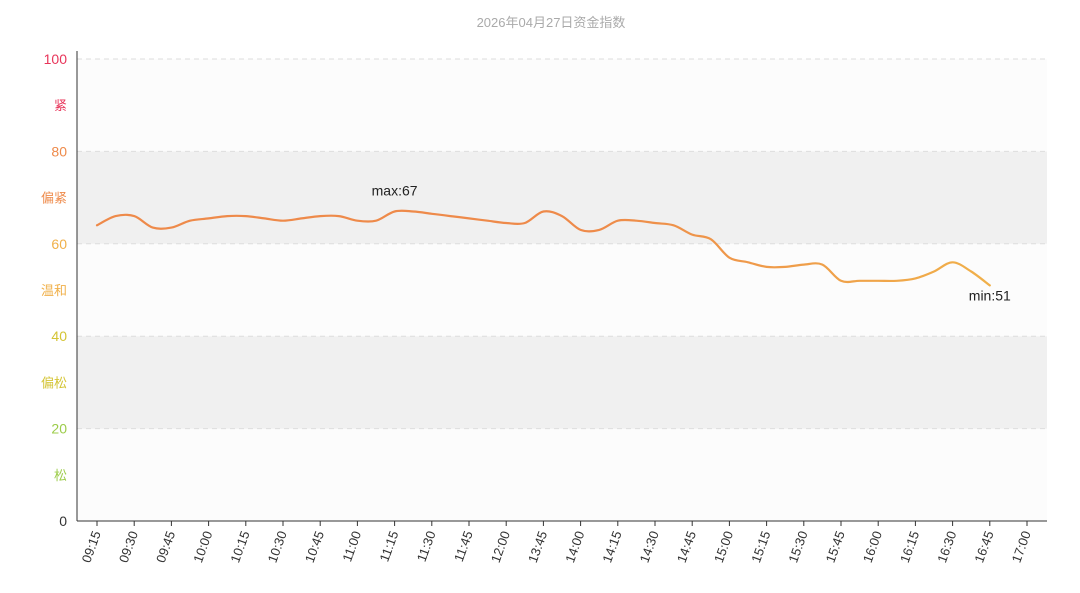  I want to click on x-tick-label-7: 11:00, so click(351, 546).